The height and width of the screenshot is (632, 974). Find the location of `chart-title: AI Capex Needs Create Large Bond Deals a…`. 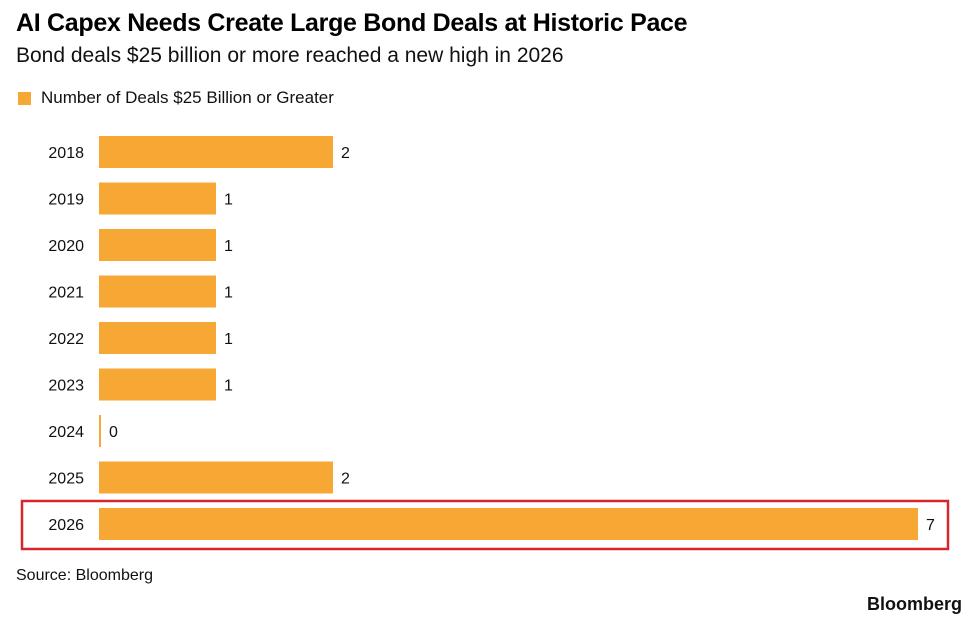

chart-title: AI Capex Needs Create Large Bond Deals a… is located at coordinates (352, 23).